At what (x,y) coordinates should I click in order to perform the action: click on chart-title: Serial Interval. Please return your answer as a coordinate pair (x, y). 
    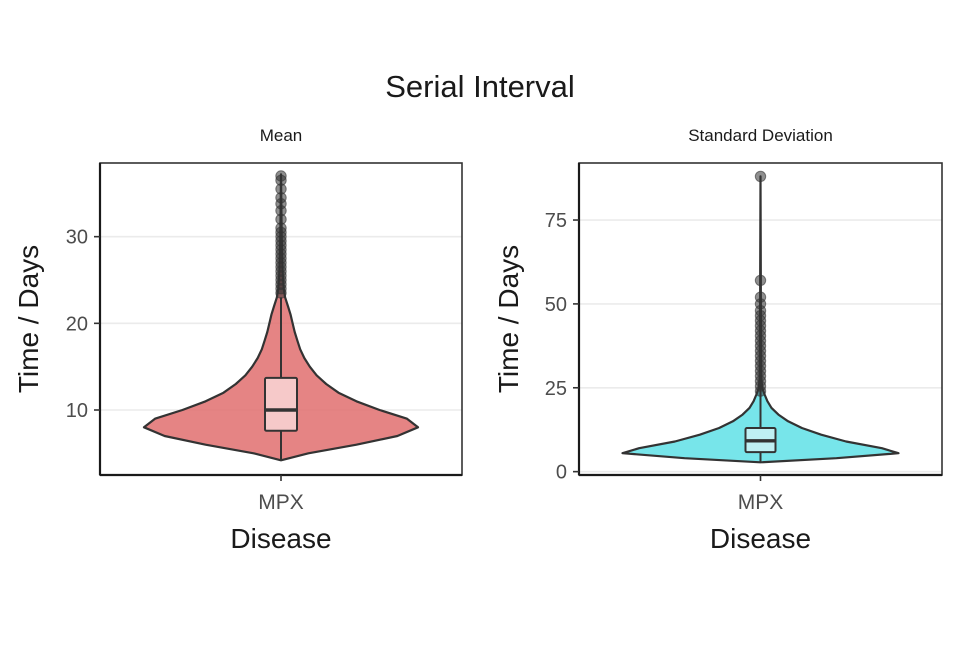
    Looking at the image, I should click on (480, 86).